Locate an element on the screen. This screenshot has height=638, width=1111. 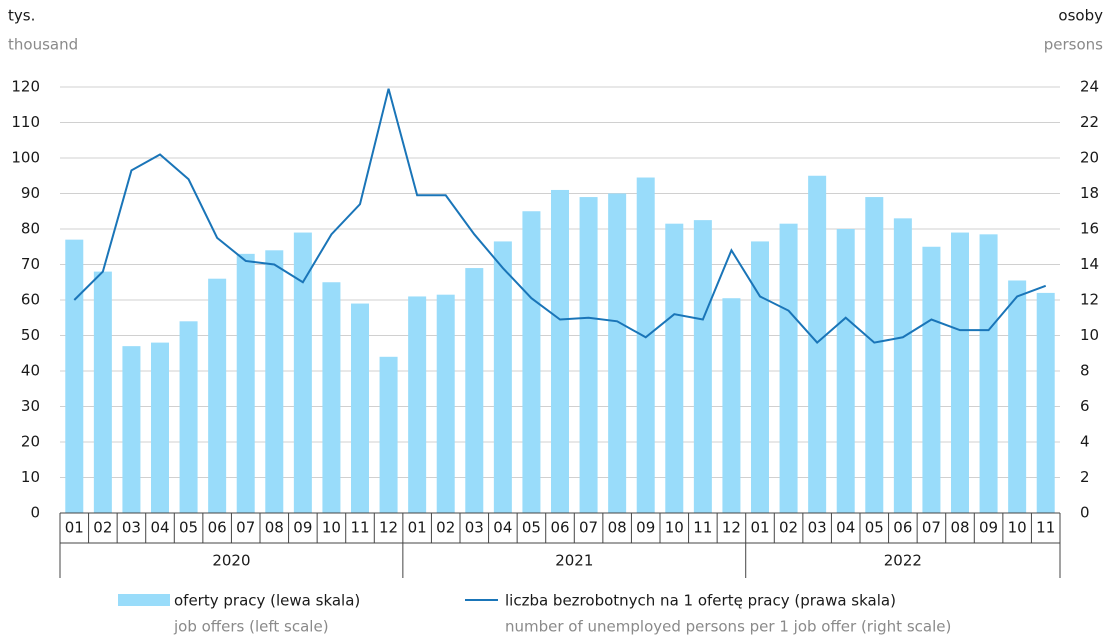
y-tick-label: 0 is located at coordinates (35, 513).